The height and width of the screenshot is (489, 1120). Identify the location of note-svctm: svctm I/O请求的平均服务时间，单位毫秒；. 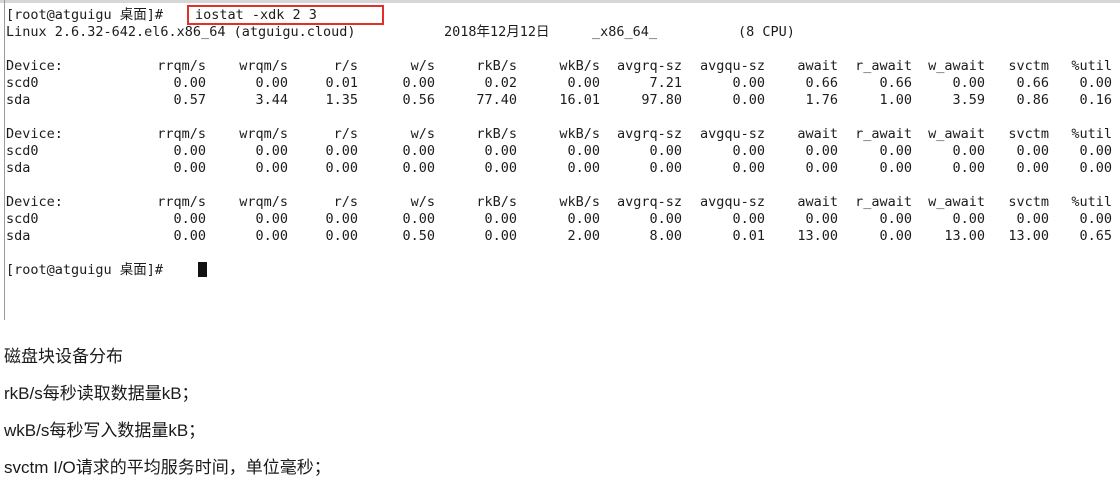
(167, 467).